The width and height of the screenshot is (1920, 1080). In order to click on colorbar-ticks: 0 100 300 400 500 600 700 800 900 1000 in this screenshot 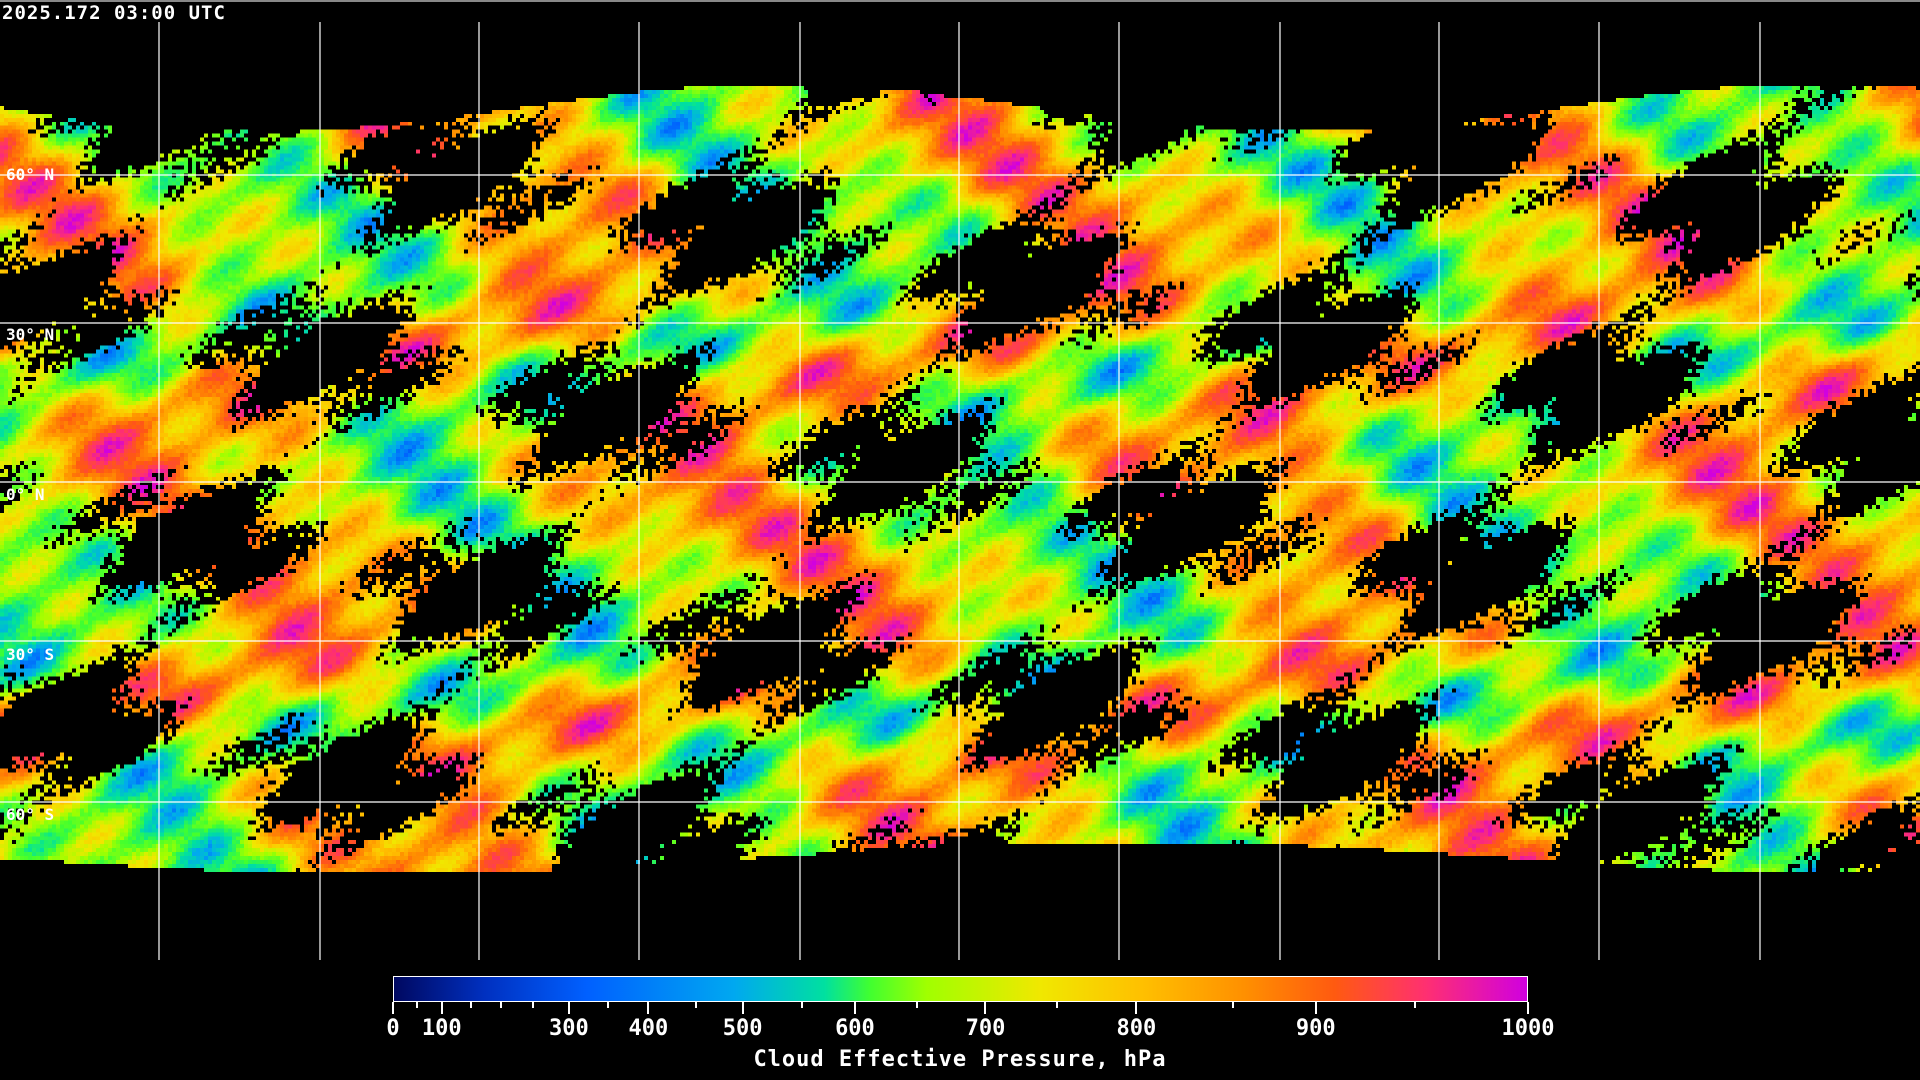, I will do `click(970, 1032)`.